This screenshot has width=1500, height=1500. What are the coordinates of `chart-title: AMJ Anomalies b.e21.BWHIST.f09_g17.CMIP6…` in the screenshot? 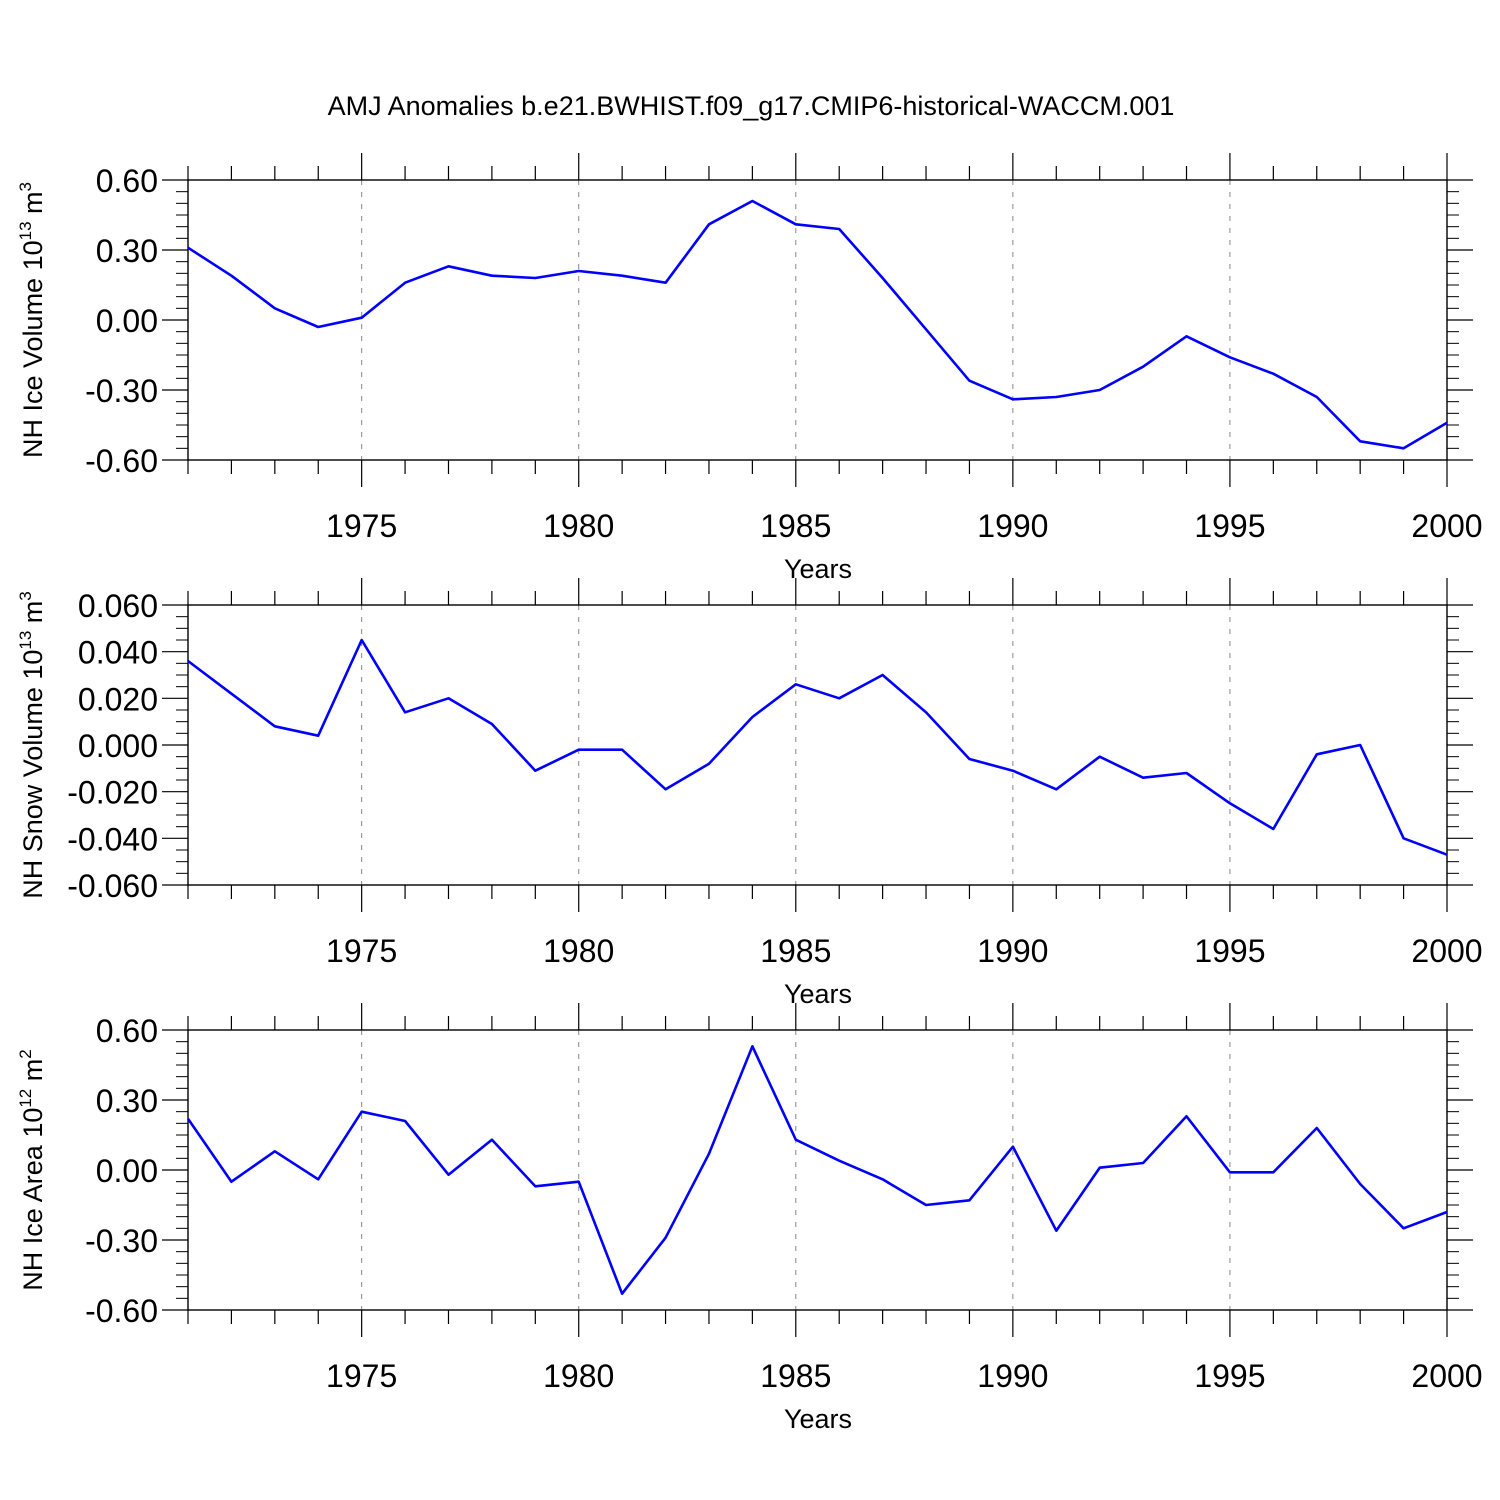 It's located at (751, 106).